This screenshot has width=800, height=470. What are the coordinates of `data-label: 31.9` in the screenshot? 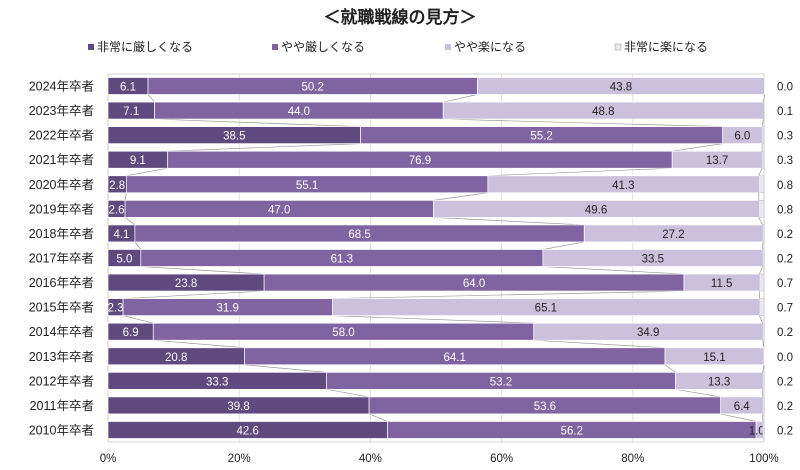 It's located at (228, 309).